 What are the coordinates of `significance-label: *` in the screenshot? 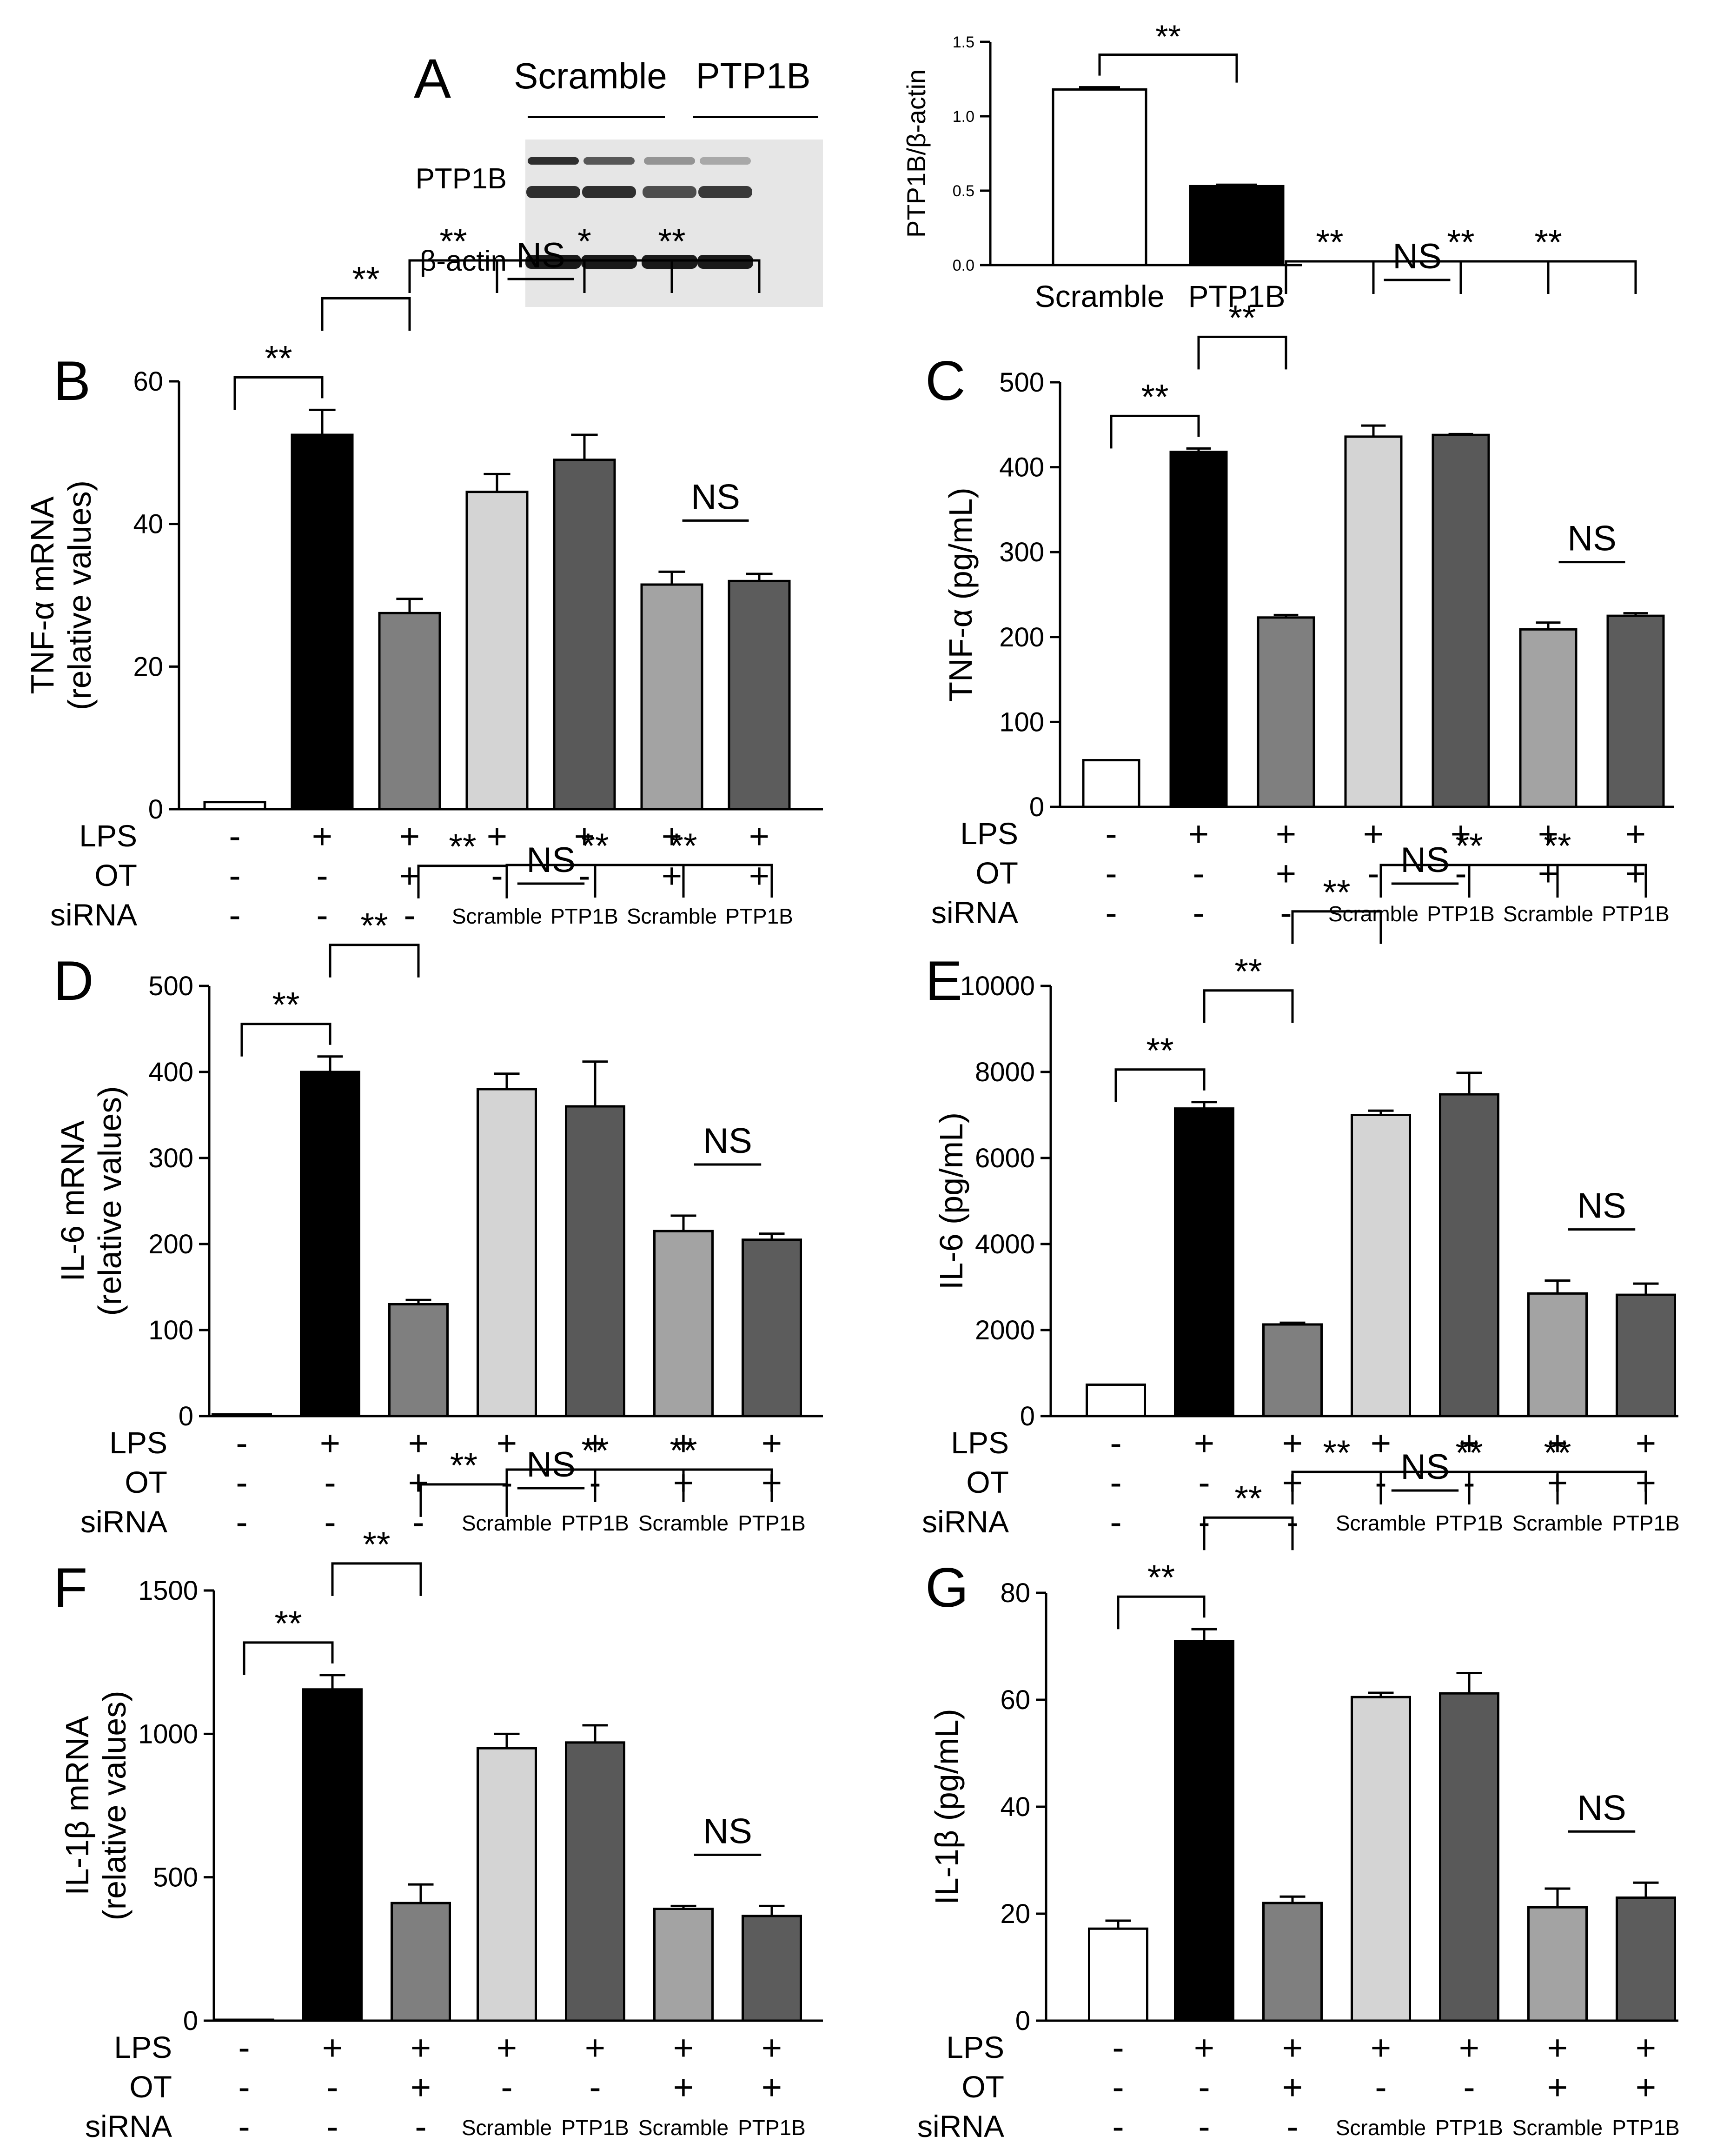 It's located at (584, 241).